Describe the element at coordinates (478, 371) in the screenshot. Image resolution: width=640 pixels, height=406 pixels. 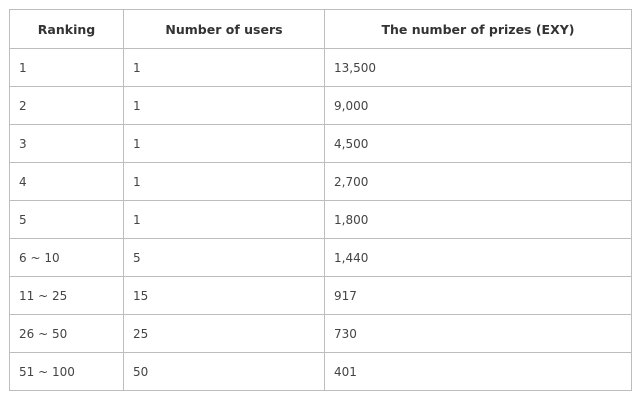
I see `cell-prizes: 401` at that location.